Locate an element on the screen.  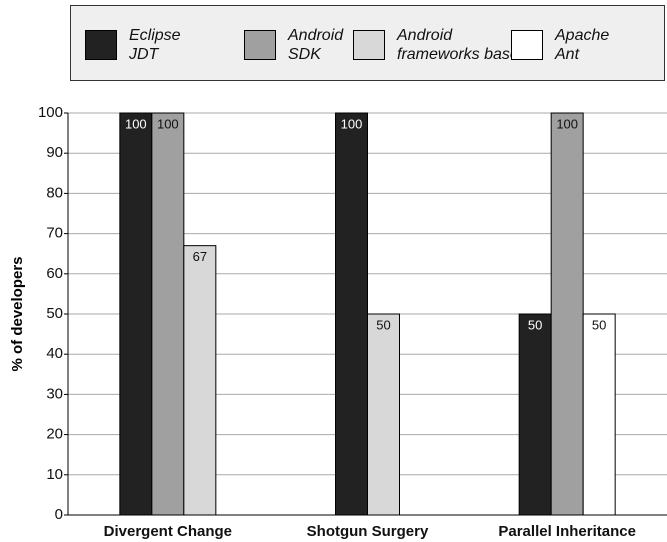
y-tick-label: 80 is located at coordinates (54, 192).